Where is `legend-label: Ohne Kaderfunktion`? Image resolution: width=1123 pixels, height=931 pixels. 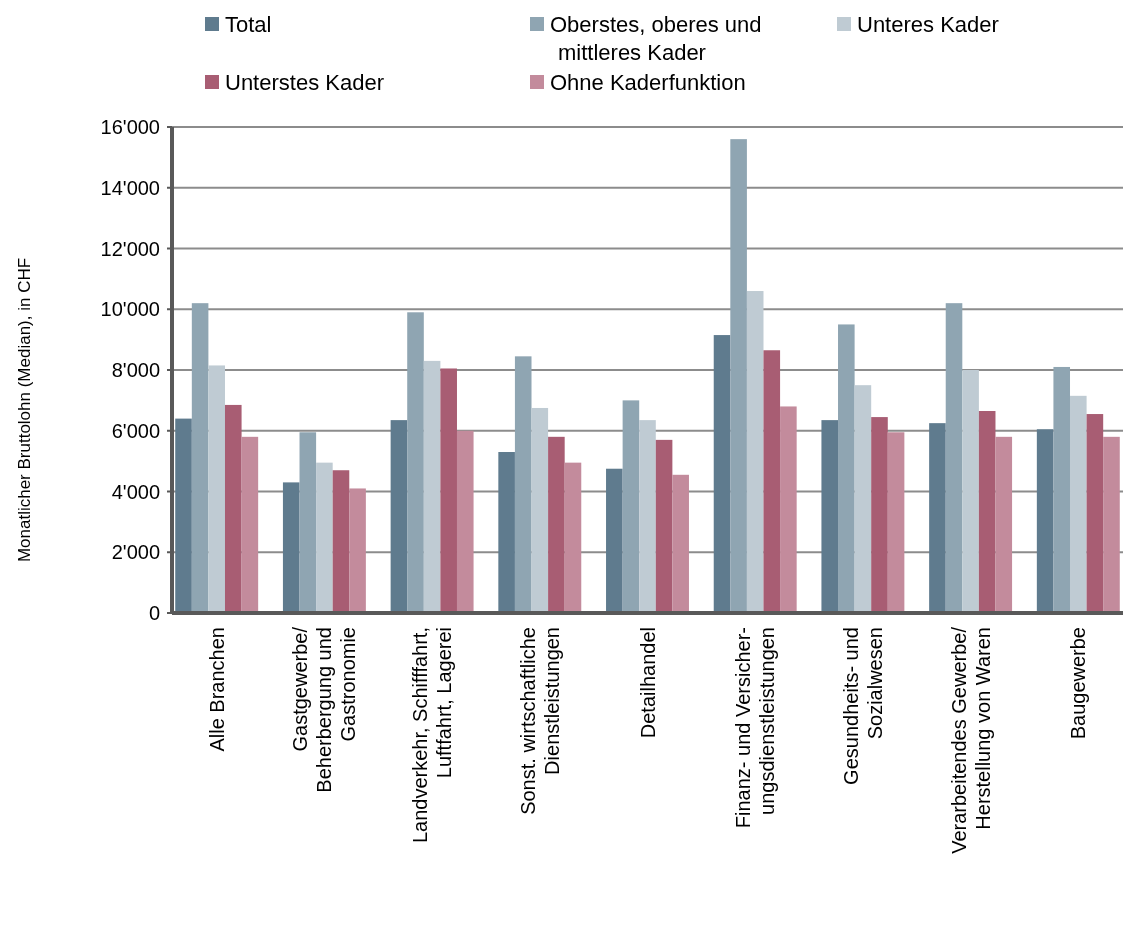
legend-label: Ohne Kaderfunktion is located at coordinates (648, 82).